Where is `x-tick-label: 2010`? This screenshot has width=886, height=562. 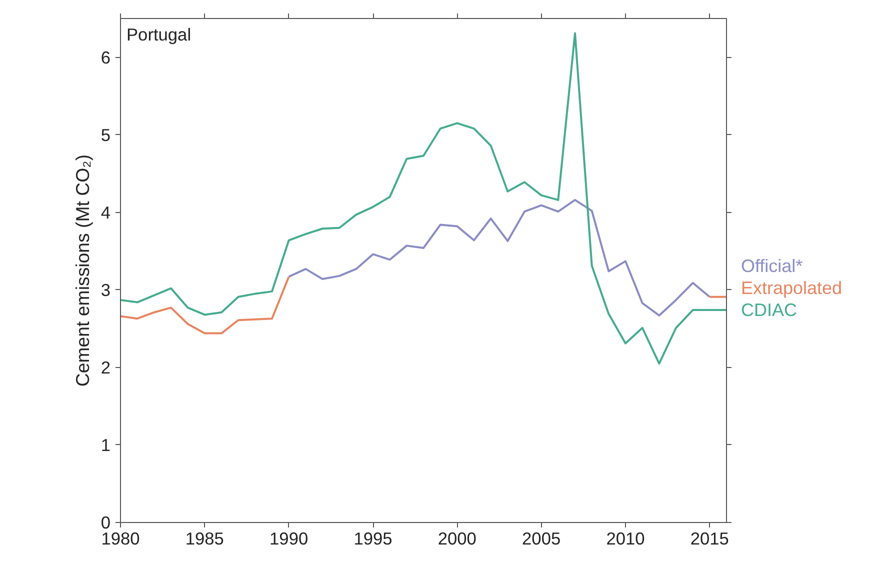 x-tick-label: 2010 is located at coordinates (625, 538).